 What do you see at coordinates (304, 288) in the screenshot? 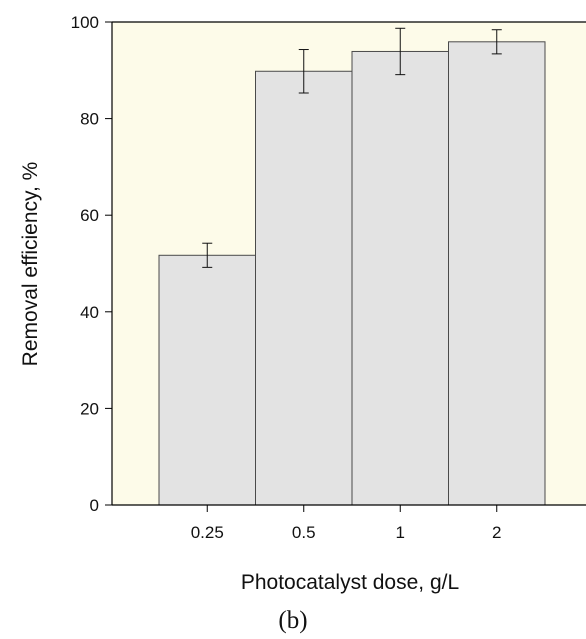
I see `bar-0.5` at bounding box center [304, 288].